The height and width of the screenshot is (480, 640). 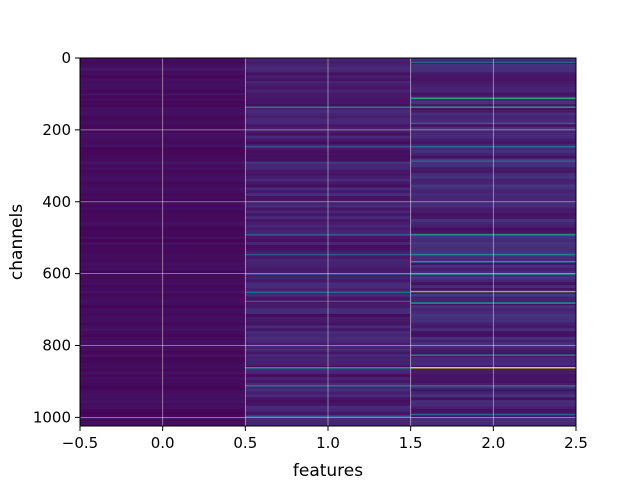 What do you see at coordinates (56, 130) in the screenshot?
I see `y-tick-label: 200` at bounding box center [56, 130].